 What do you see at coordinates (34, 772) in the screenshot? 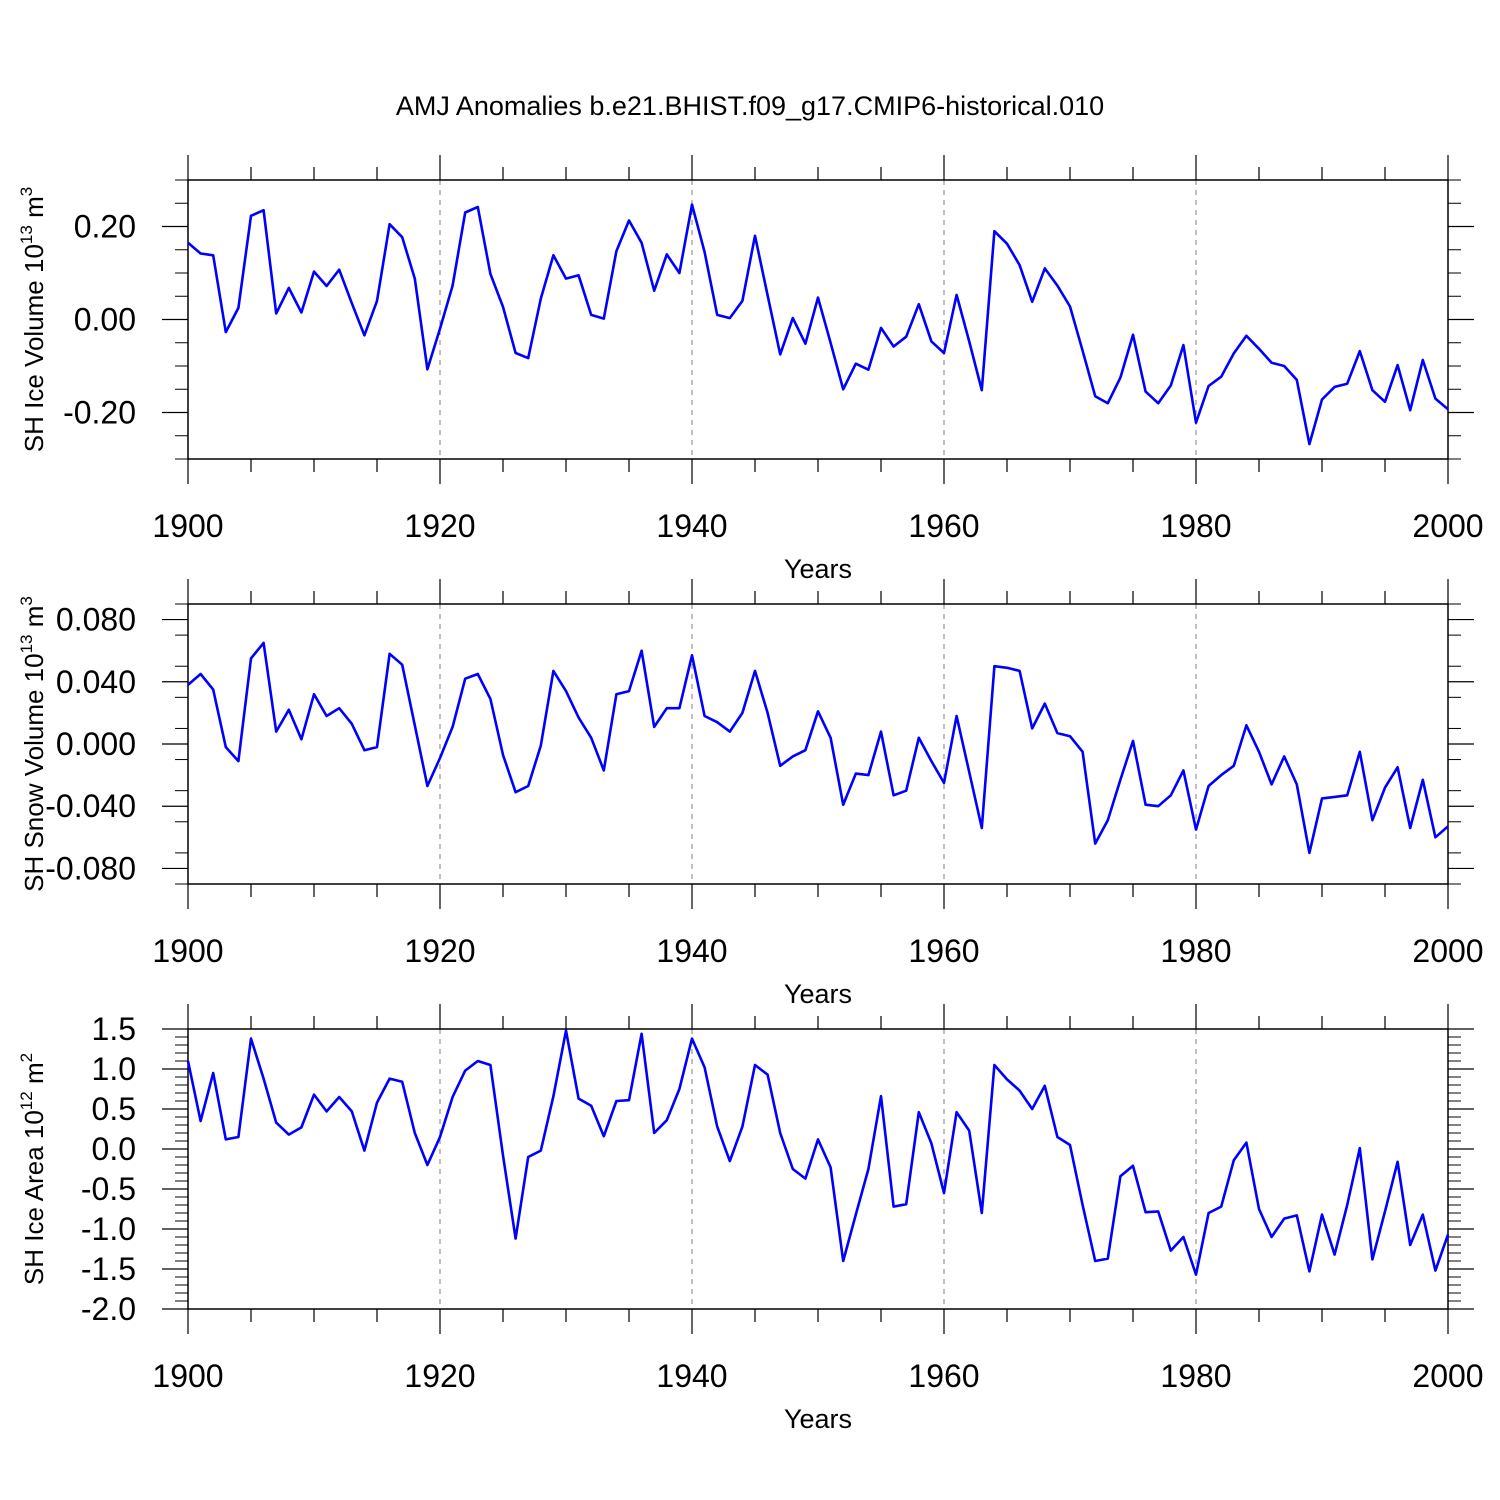
I see `y-axis-title-base: SH Snow Volume 10` at bounding box center [34, 772].